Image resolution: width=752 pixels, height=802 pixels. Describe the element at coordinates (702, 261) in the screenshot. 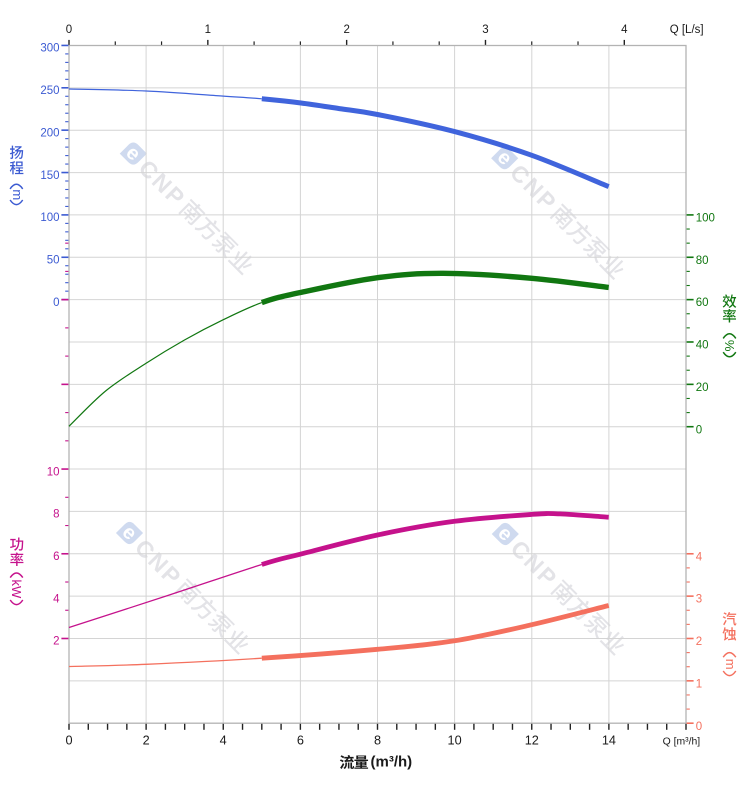

I see `svg-text: 80` at that location.